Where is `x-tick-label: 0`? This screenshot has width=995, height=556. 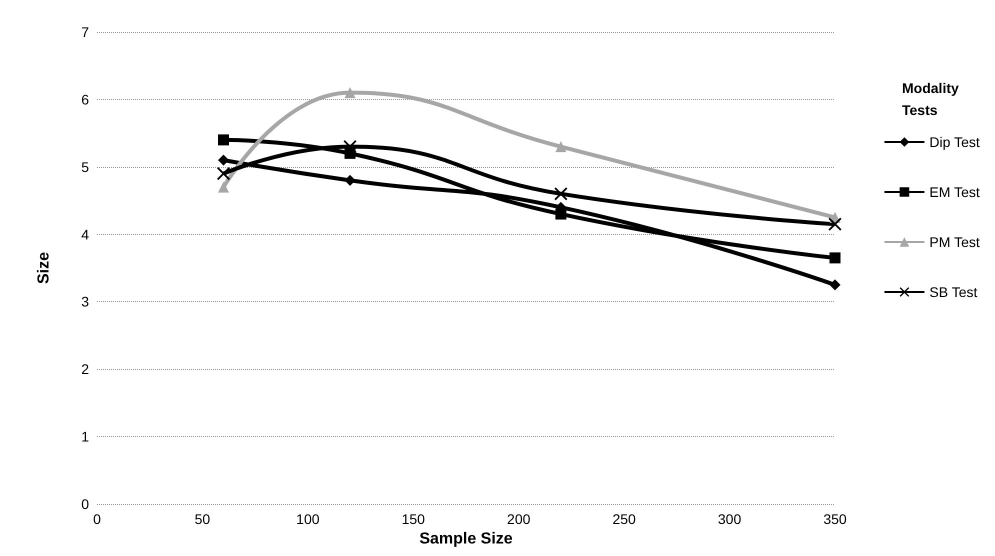
x-tick-label: 0 is located at coordinates (97, 519).